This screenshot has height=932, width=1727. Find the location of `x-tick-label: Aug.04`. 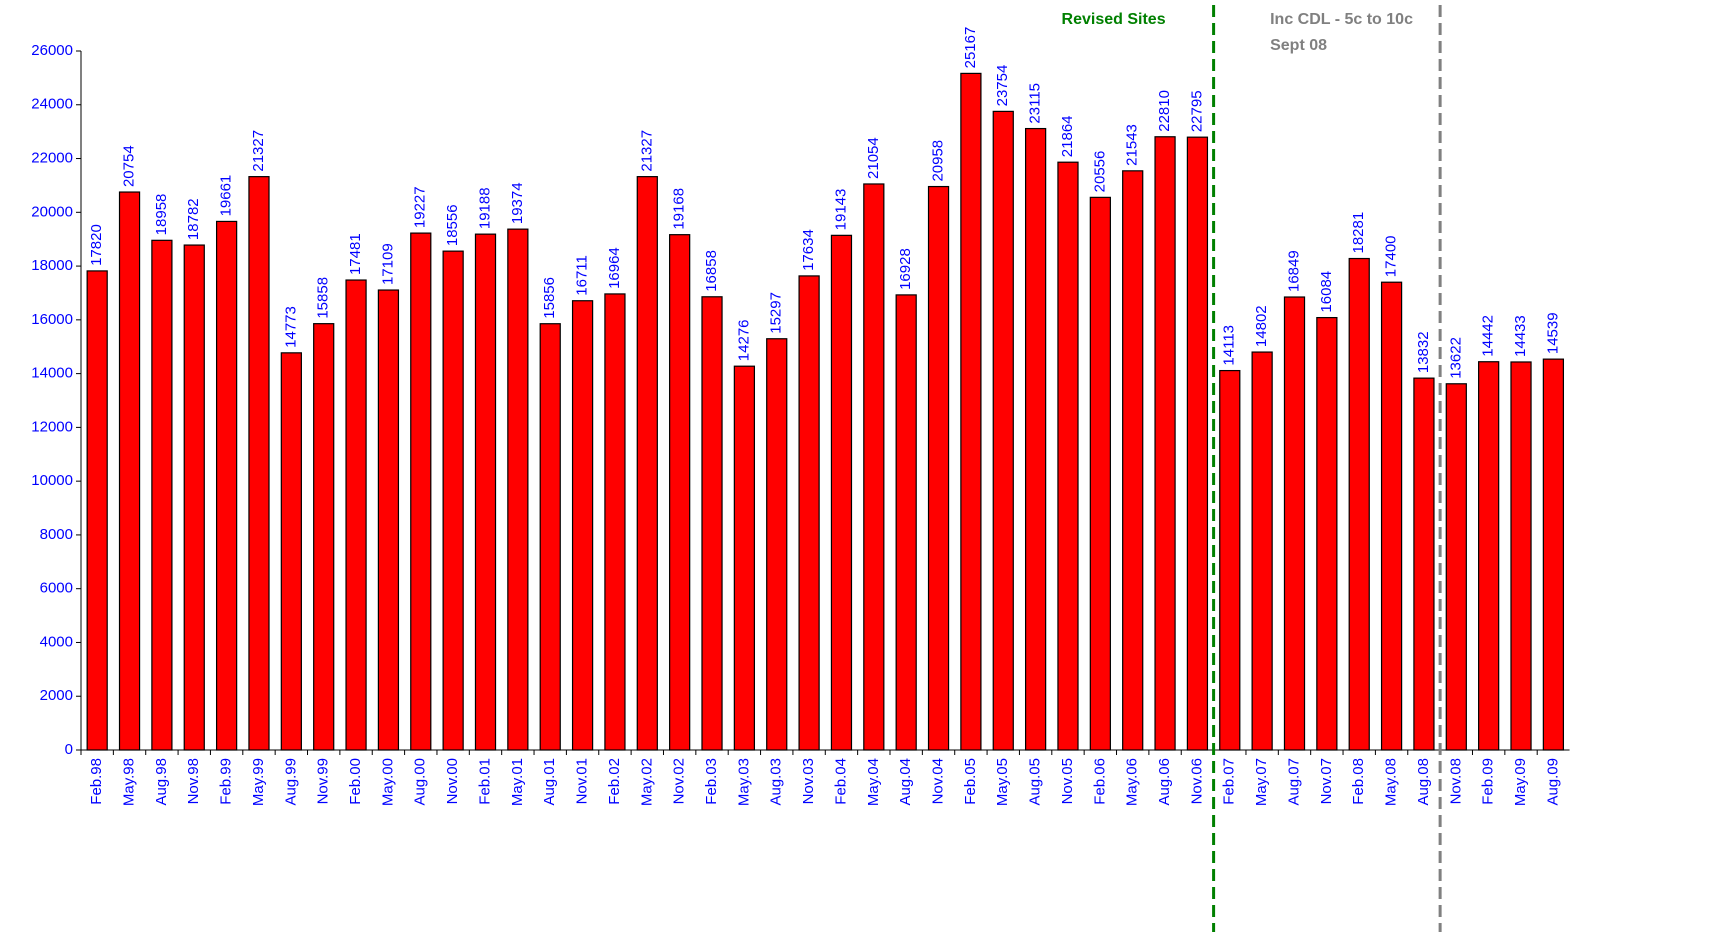

x-tick-label: Aug.04 is located at coordinates (905, 782).